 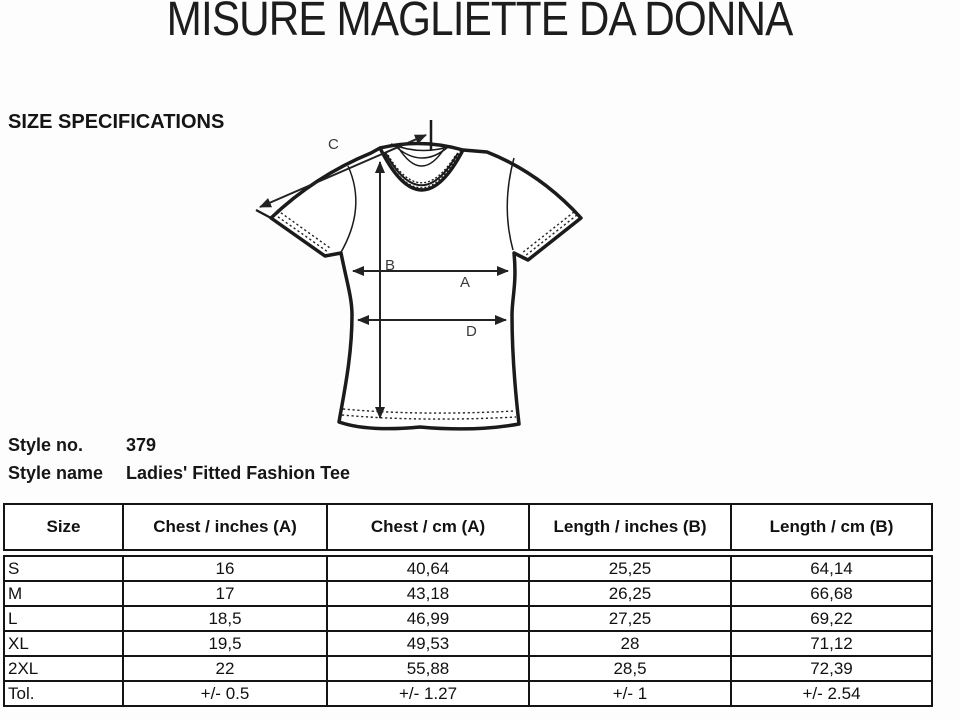 What do you see at coordinates (831, 668) in the screenshot?
I see `value-cell: 72,39` at bounding box center [831, 668].